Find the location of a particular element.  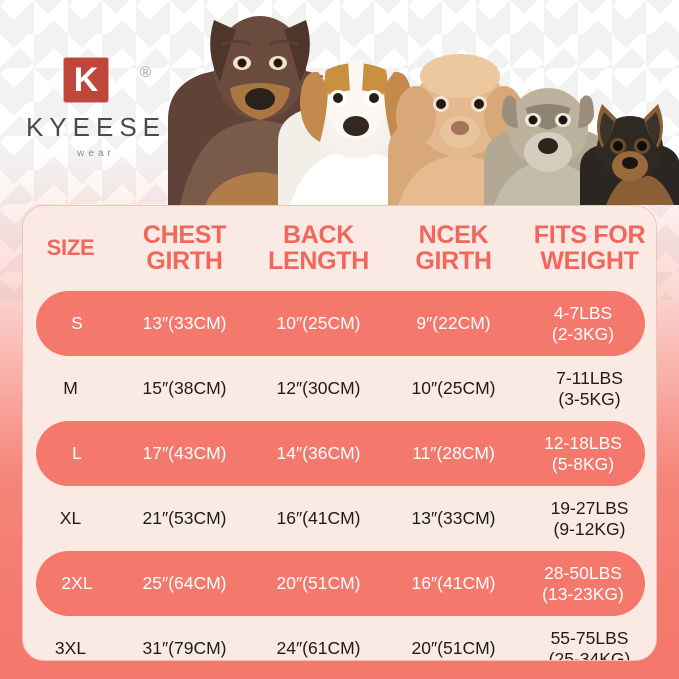

cell-size: S is located at coordinates (77, 323).